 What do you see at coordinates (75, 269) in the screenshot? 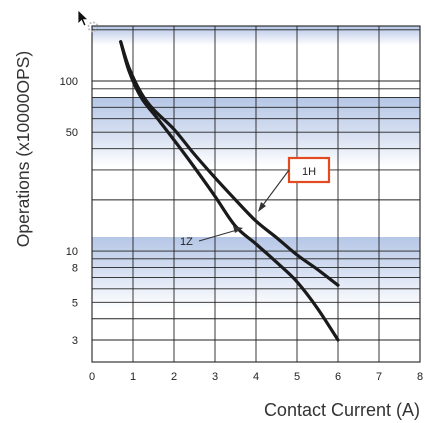
I see `y-tick-label-8: 8` at bounding box center [75, 269].